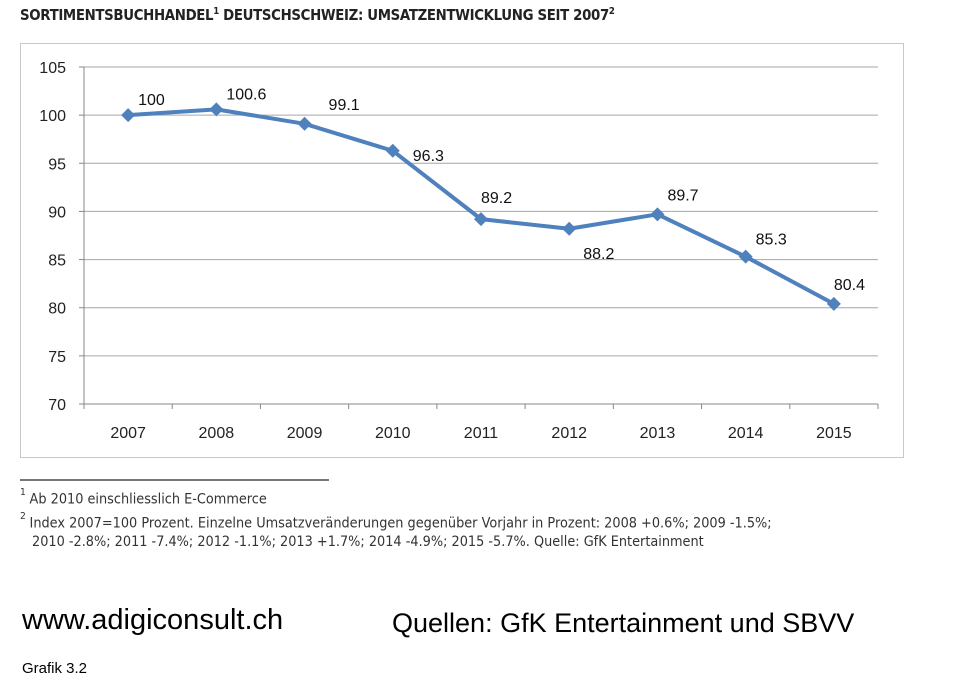  Describe the element at coordinates (128, 433) in the screenshot. I see `x-tick-label: 2007` at that location.